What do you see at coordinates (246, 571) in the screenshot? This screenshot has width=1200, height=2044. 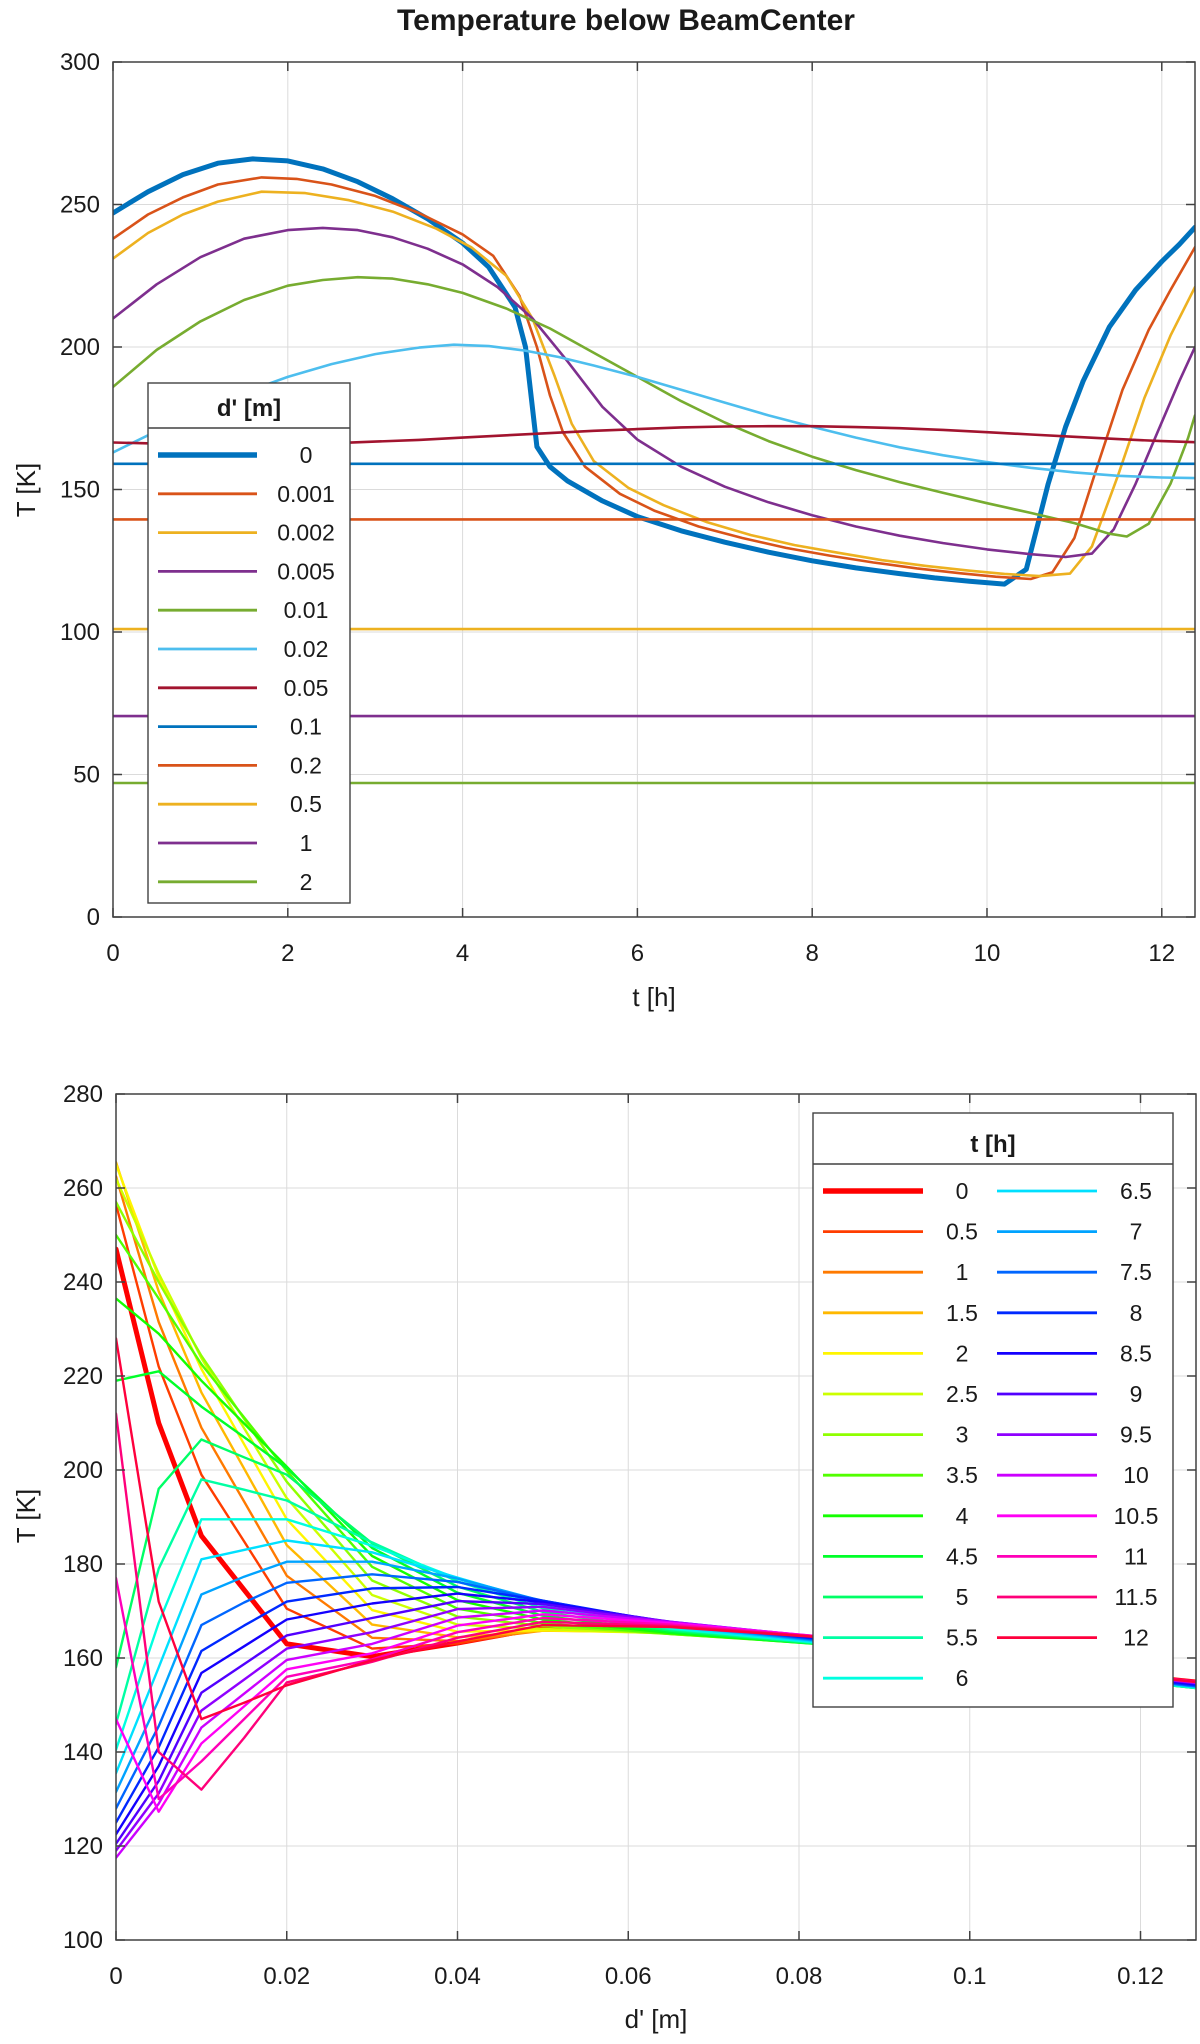 I see `legend-entry: 0.005` at bounding box center [246, 571].